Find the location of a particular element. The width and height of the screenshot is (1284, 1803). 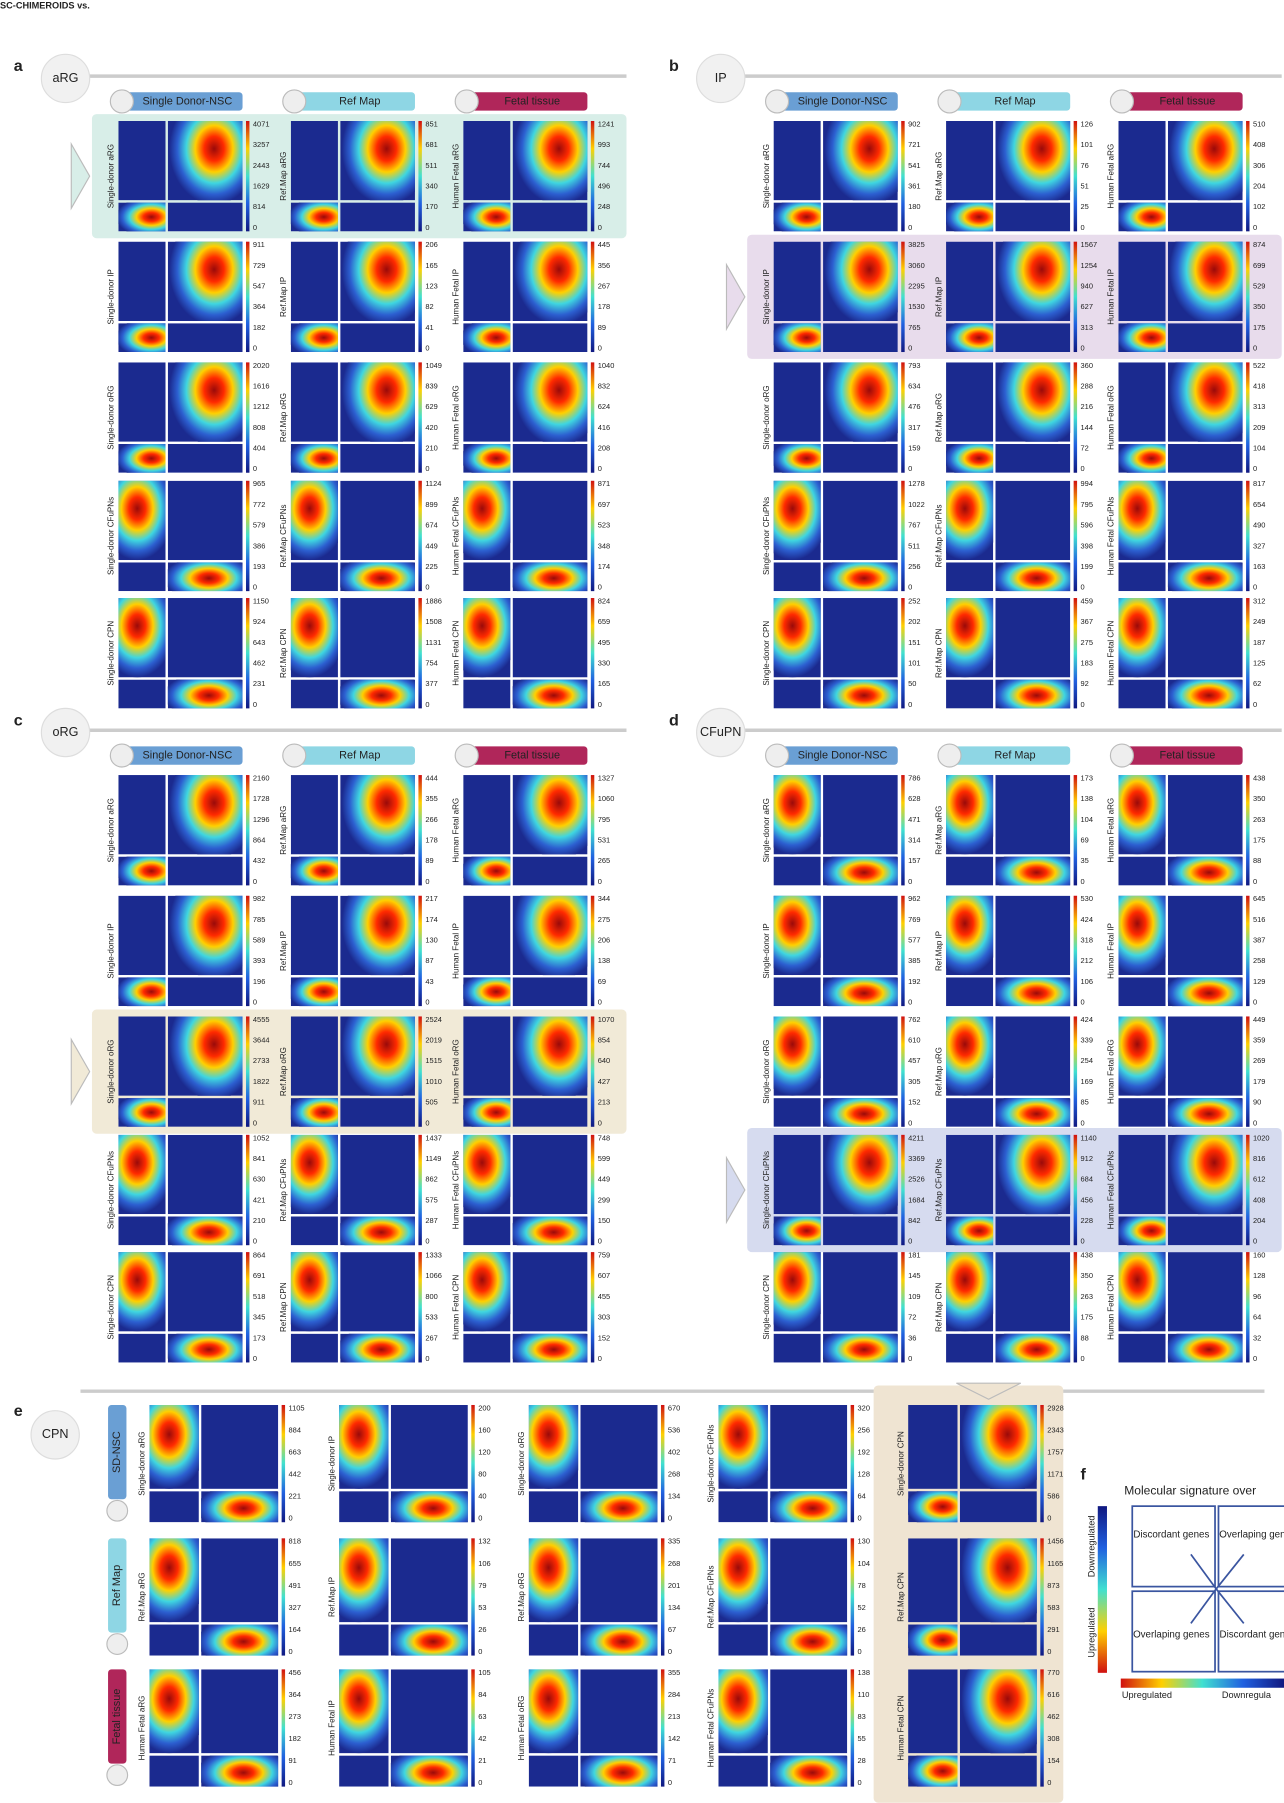

colorbar-tick-label: 911 is located at coordinates (259, 1102).